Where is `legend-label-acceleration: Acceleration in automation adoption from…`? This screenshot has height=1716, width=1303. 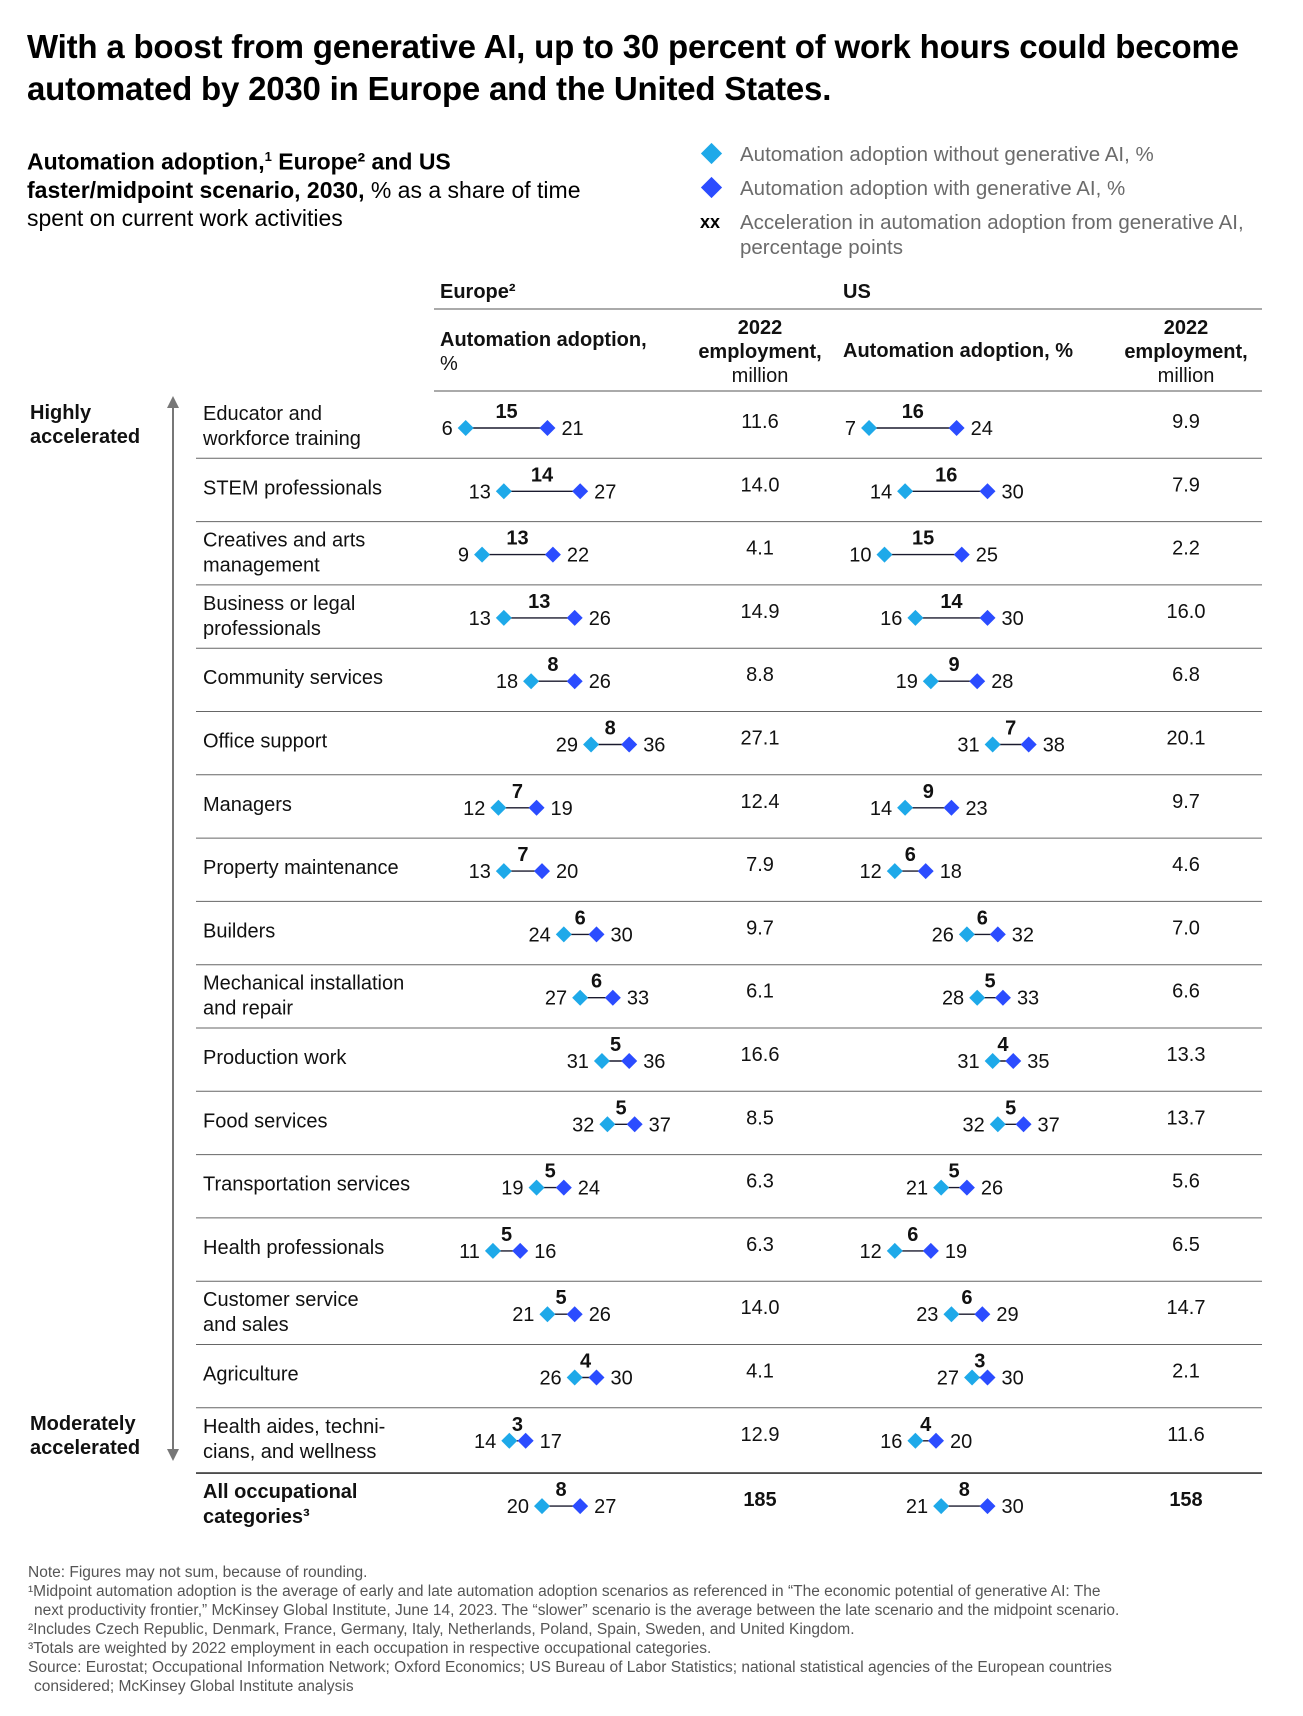 legend-label-acceleration: Acceleration in automation adoption from… is located at coordinates (992, 235).